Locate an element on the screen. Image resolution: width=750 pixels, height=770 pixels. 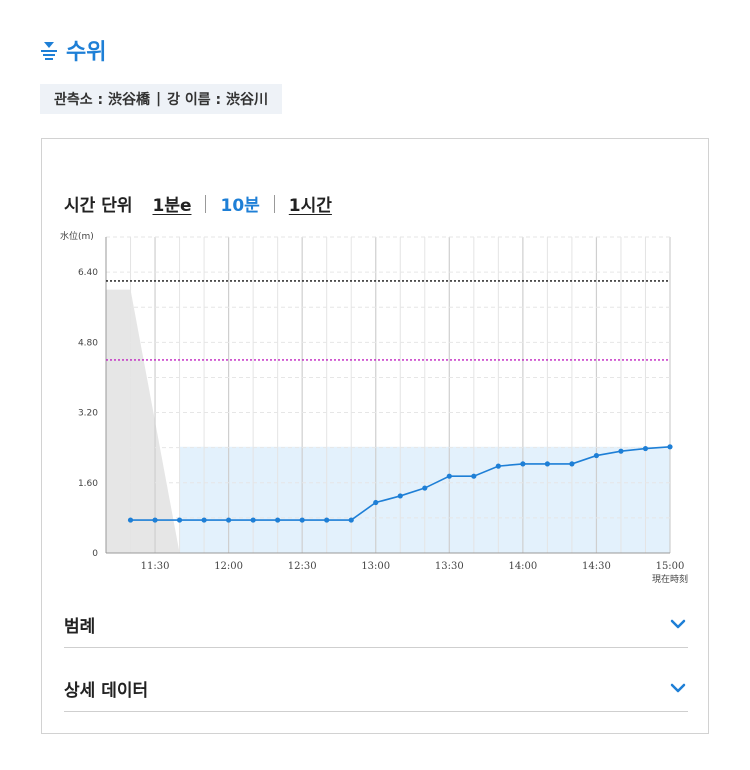
x-tick-label: 11:30 is located at coordinates (155, 566).